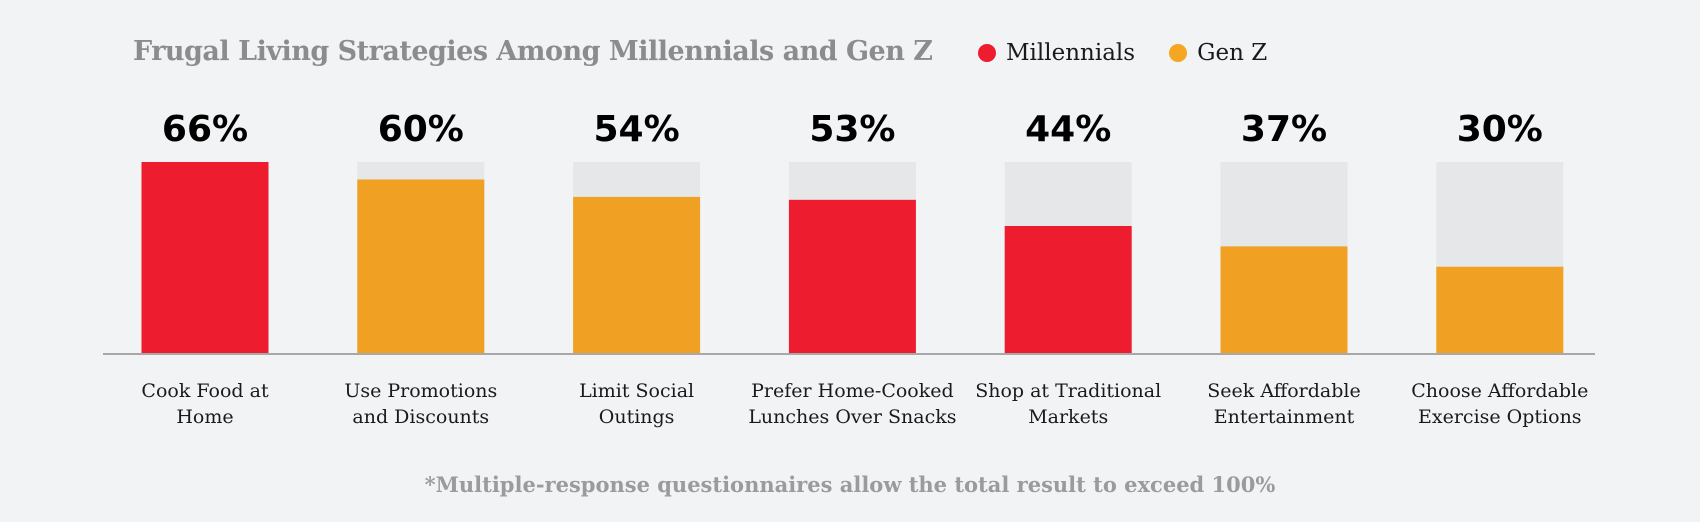 Image resolution: width=1700 pixels, height=522 pixels. I want to click on bar-prefer-home-cooked-lunches-over-snacks, so click(852, 276).